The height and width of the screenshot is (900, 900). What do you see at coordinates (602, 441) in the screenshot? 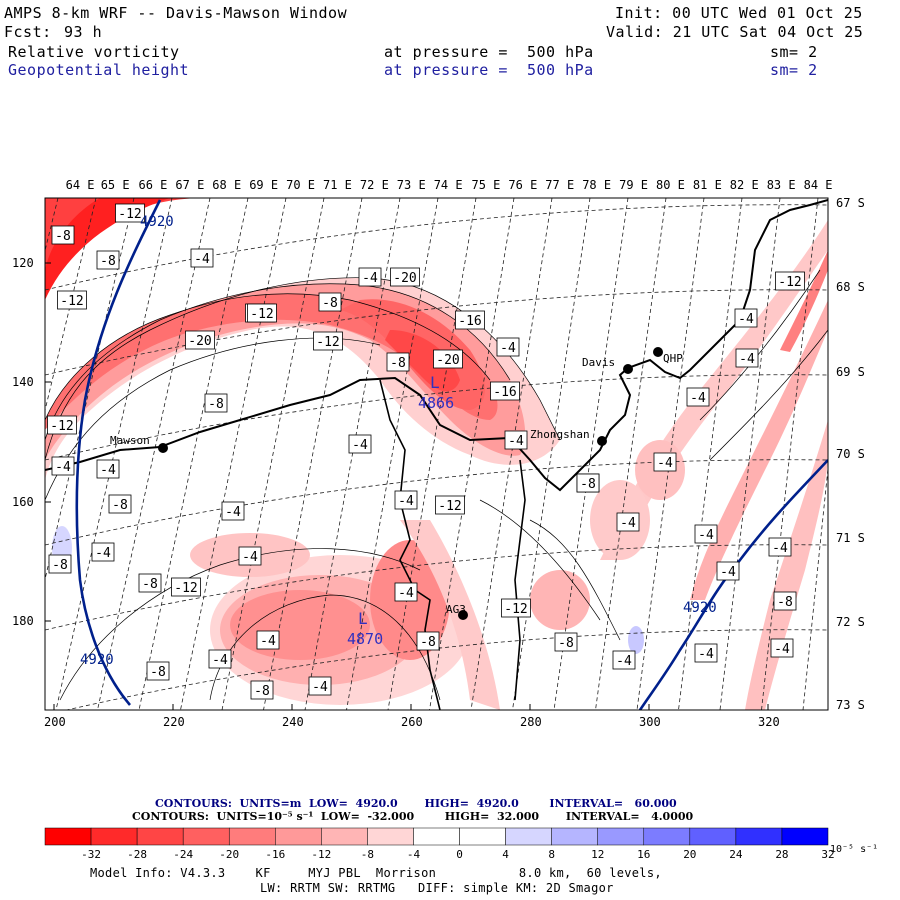
I see `station-dot-zhongshan` at bounding box center [602, 441].